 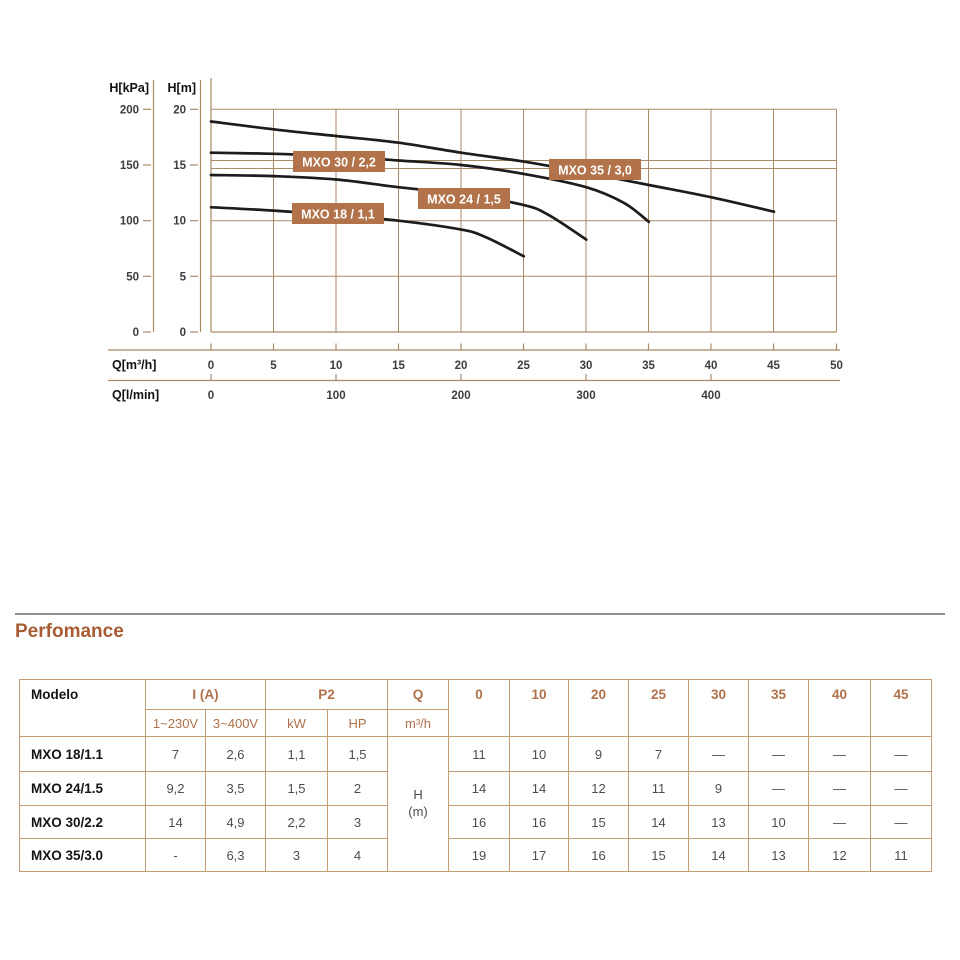 I want to click on power-kw: 3, so click(x=296, y=855).